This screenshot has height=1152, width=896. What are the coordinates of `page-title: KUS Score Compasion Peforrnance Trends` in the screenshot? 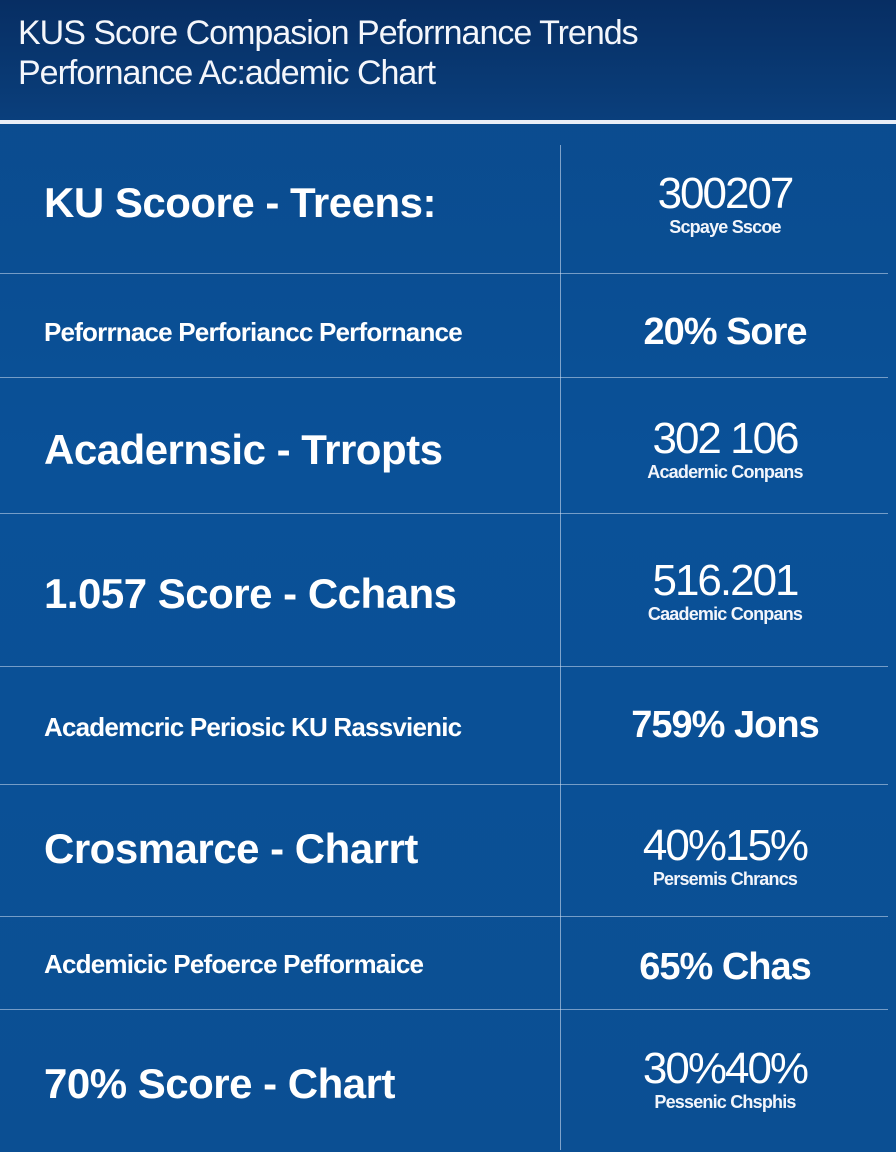 It's located at (328, 33).